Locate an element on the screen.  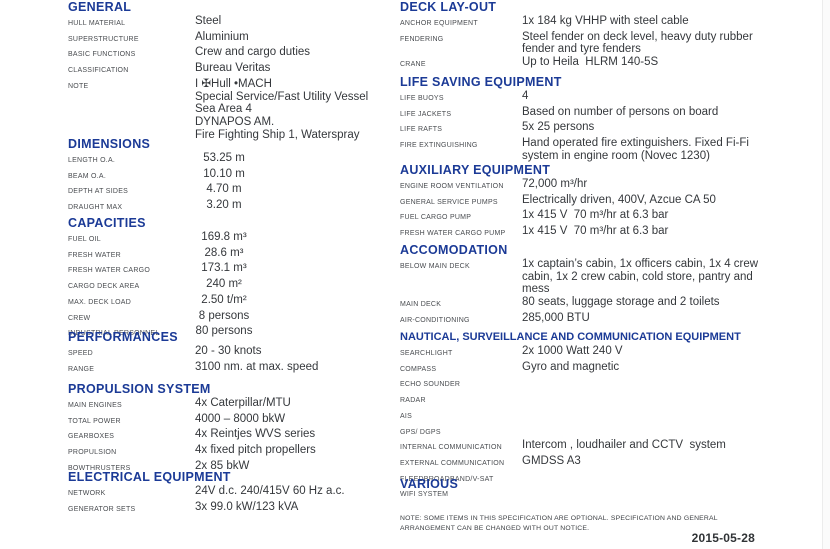
spec-value-line: 169.8 m³ is located at coordinates (224, 237).